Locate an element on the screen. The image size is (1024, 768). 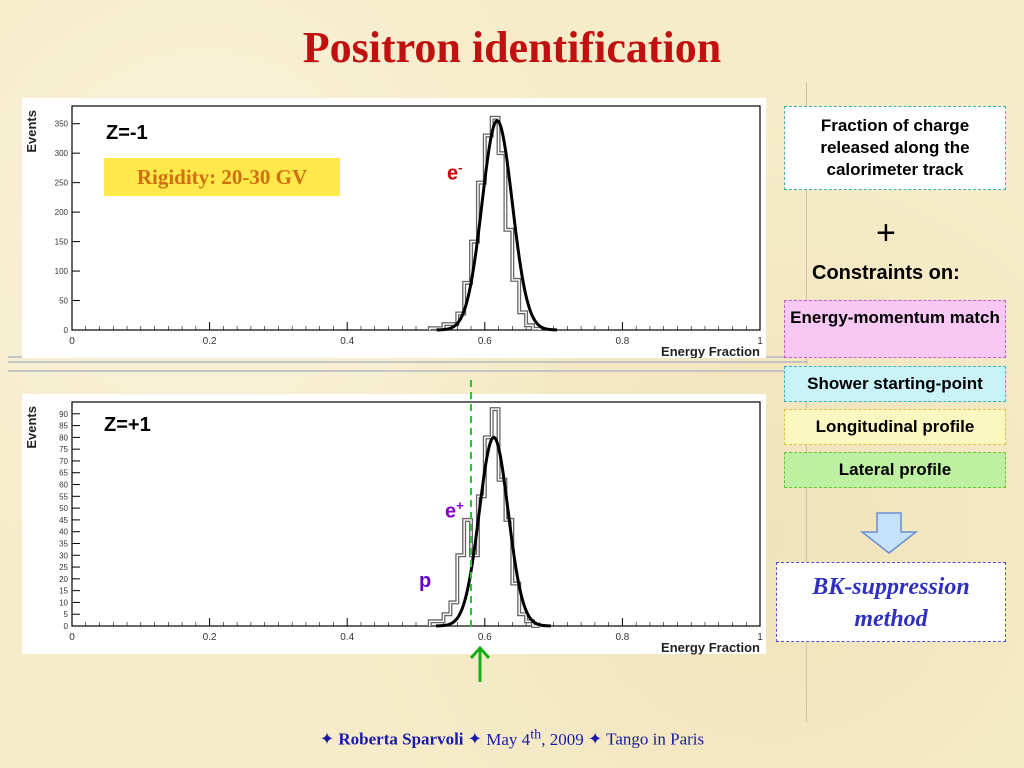
y-tick-label: 10 is located at coordinates (63, 602).